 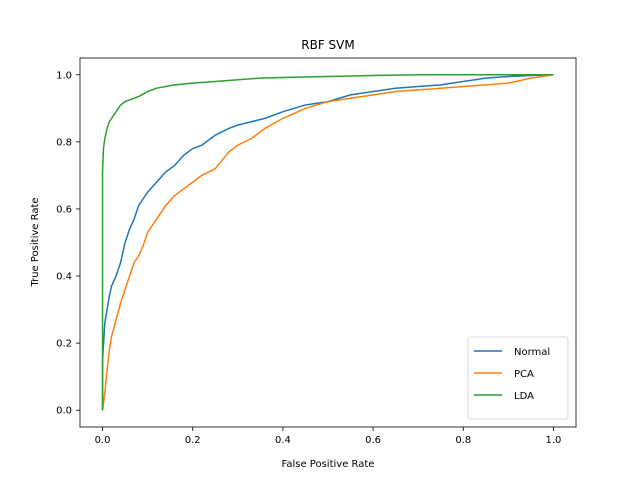 What do you see at coordinates (68, 243) in the screenshot?
I see `y-axis: 0.0 0.2 0.4 0.6 0.8 1.0` at bounding box center [68, 243].